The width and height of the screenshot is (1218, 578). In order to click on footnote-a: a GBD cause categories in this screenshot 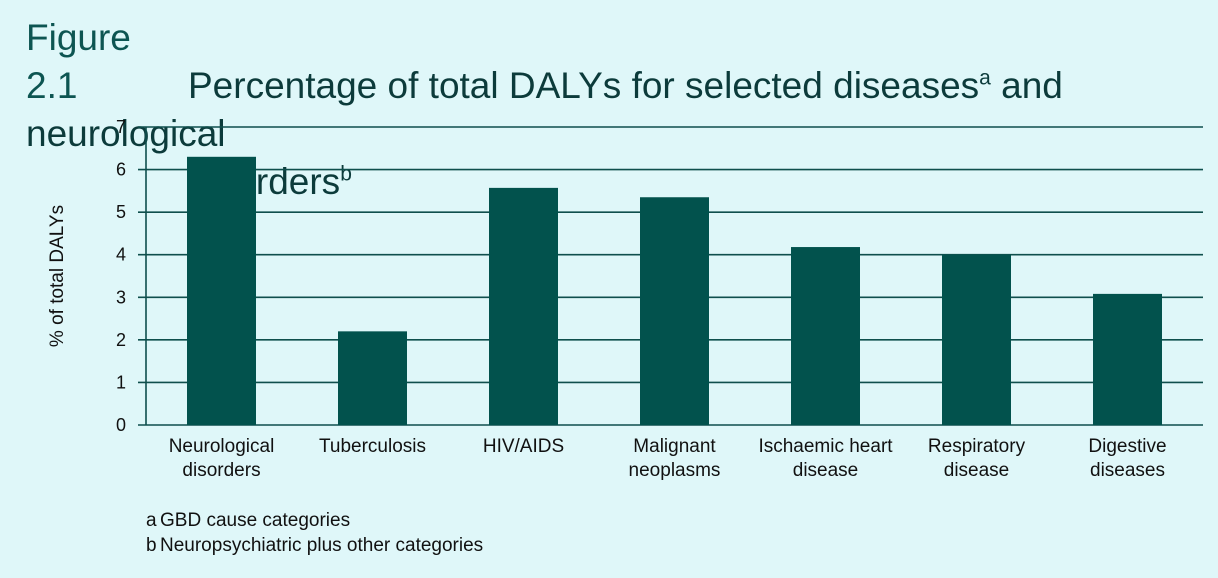, I will do `click(314, 520)`.